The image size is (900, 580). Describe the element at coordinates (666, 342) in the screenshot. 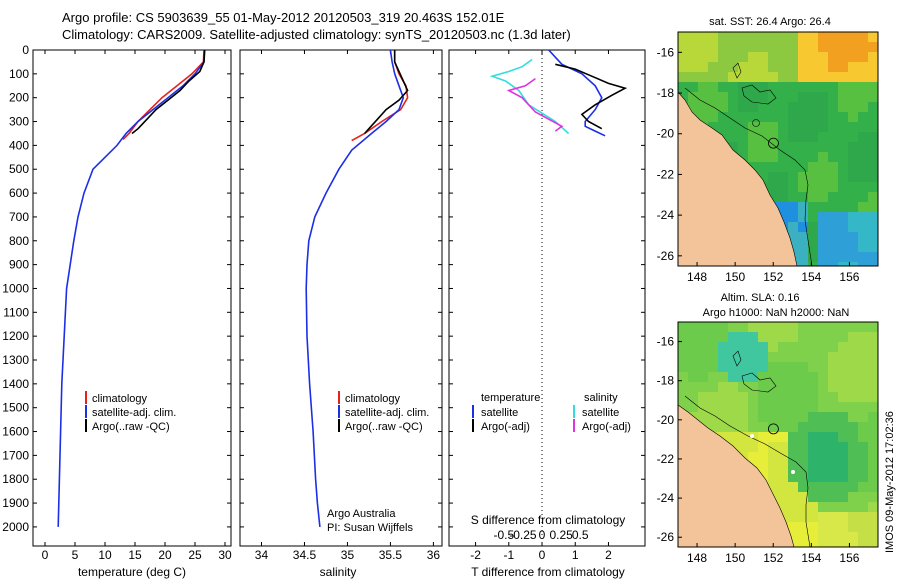

I see `sla-lat-label-0: -16` at that location.